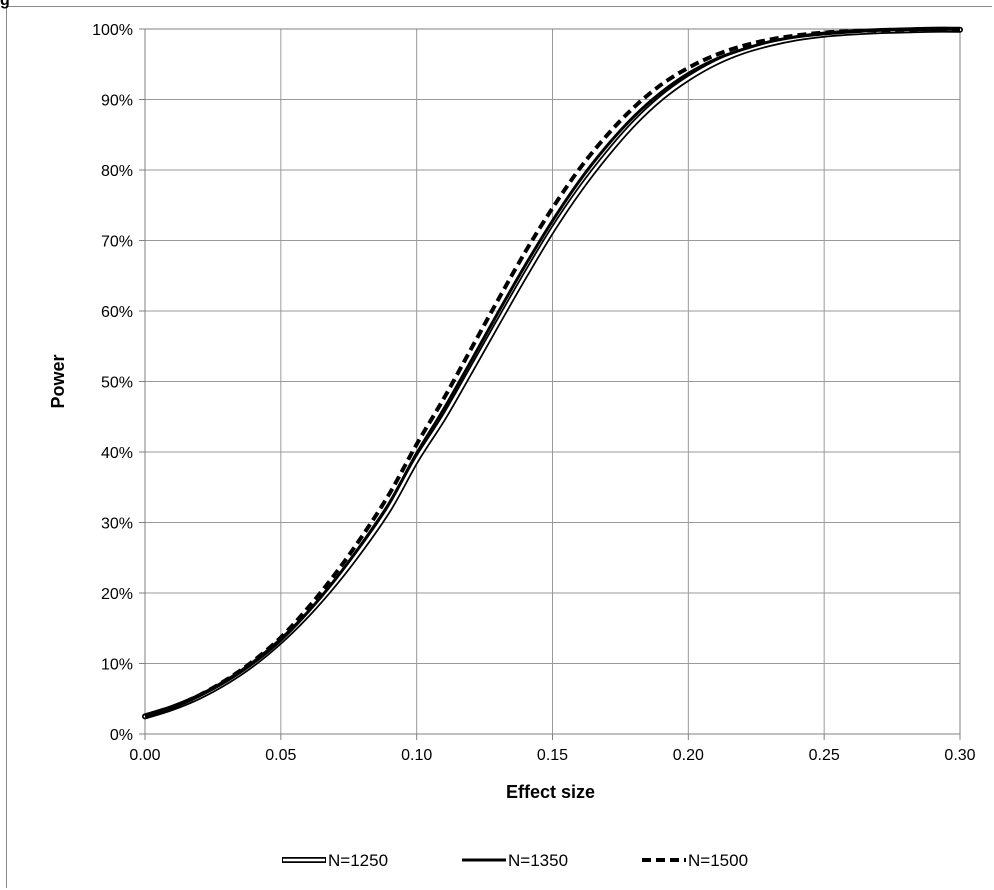  What do you see at coordinates (959, 755) in the screenshot?
I see `x-tick-label: 0.30` at bounding box center [959, 755].